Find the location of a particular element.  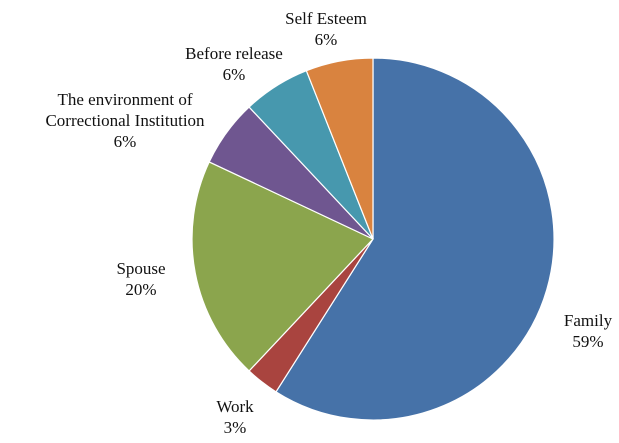

slice-category-label: Correctional Institution is located at coordinates (125, 120).